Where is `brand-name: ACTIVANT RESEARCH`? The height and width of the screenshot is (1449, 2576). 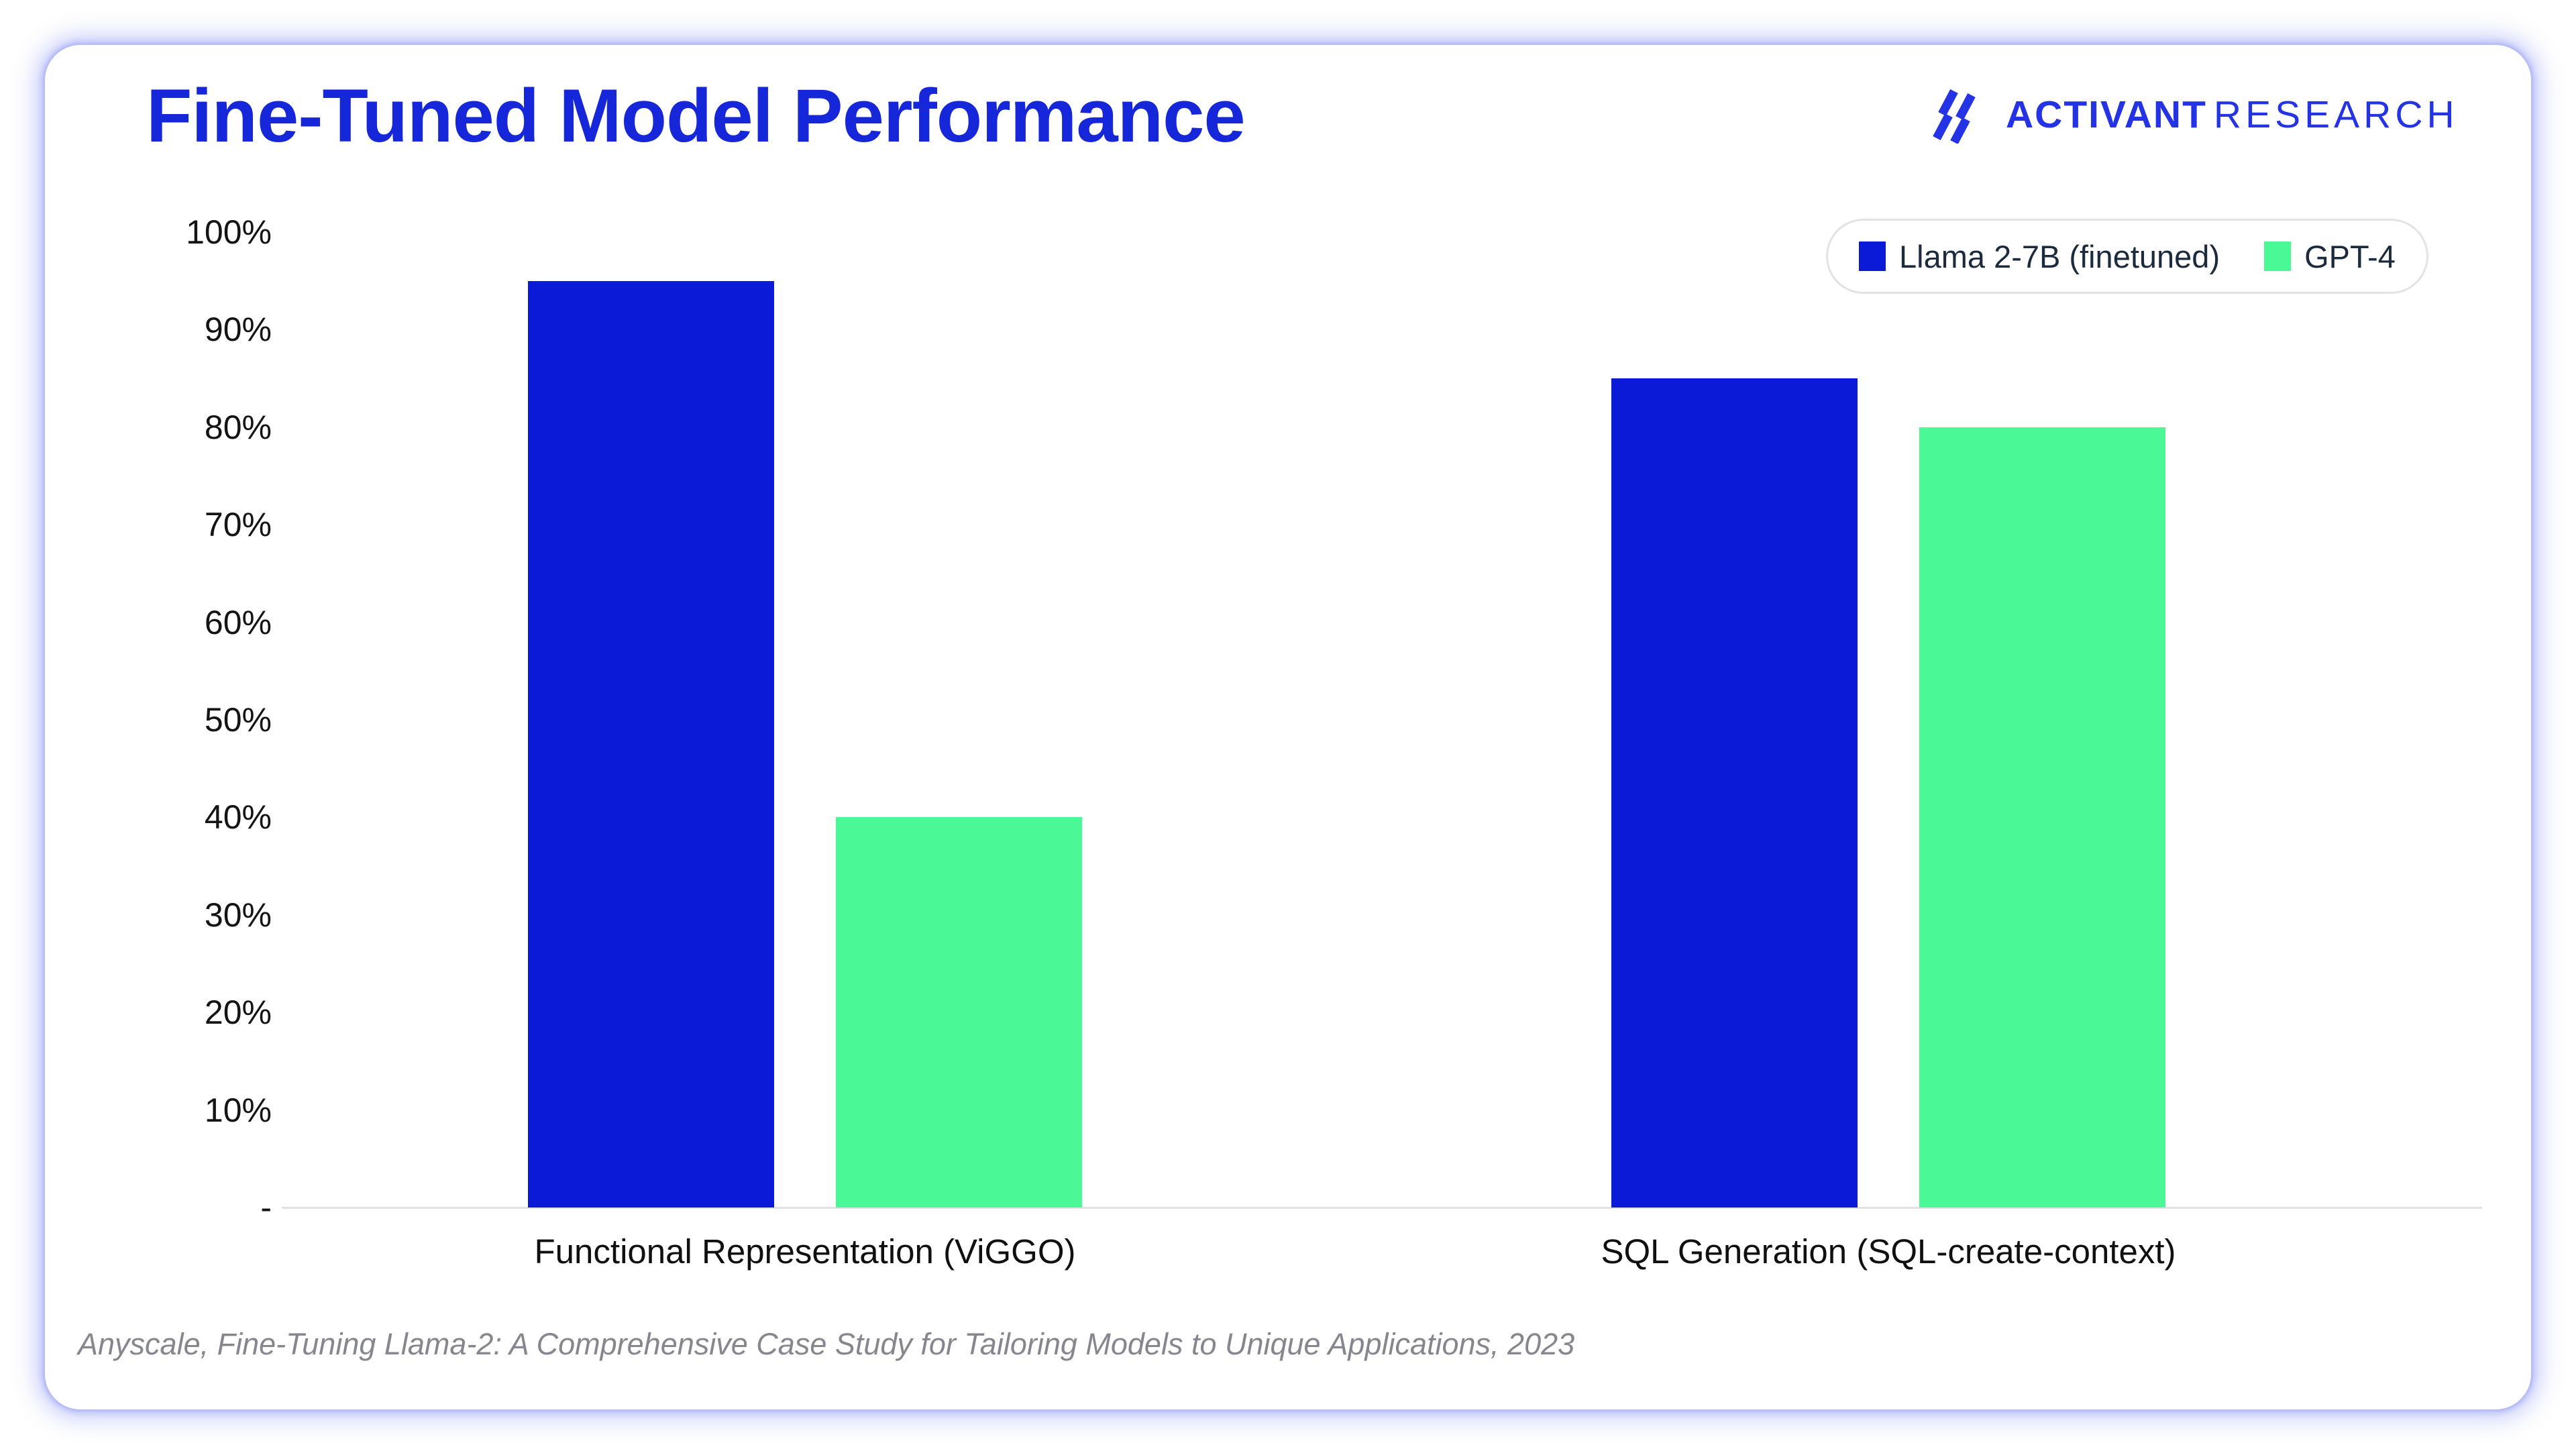
brand-name: ACTIVANT RESEARCH is located at coordinates (2232, 115).